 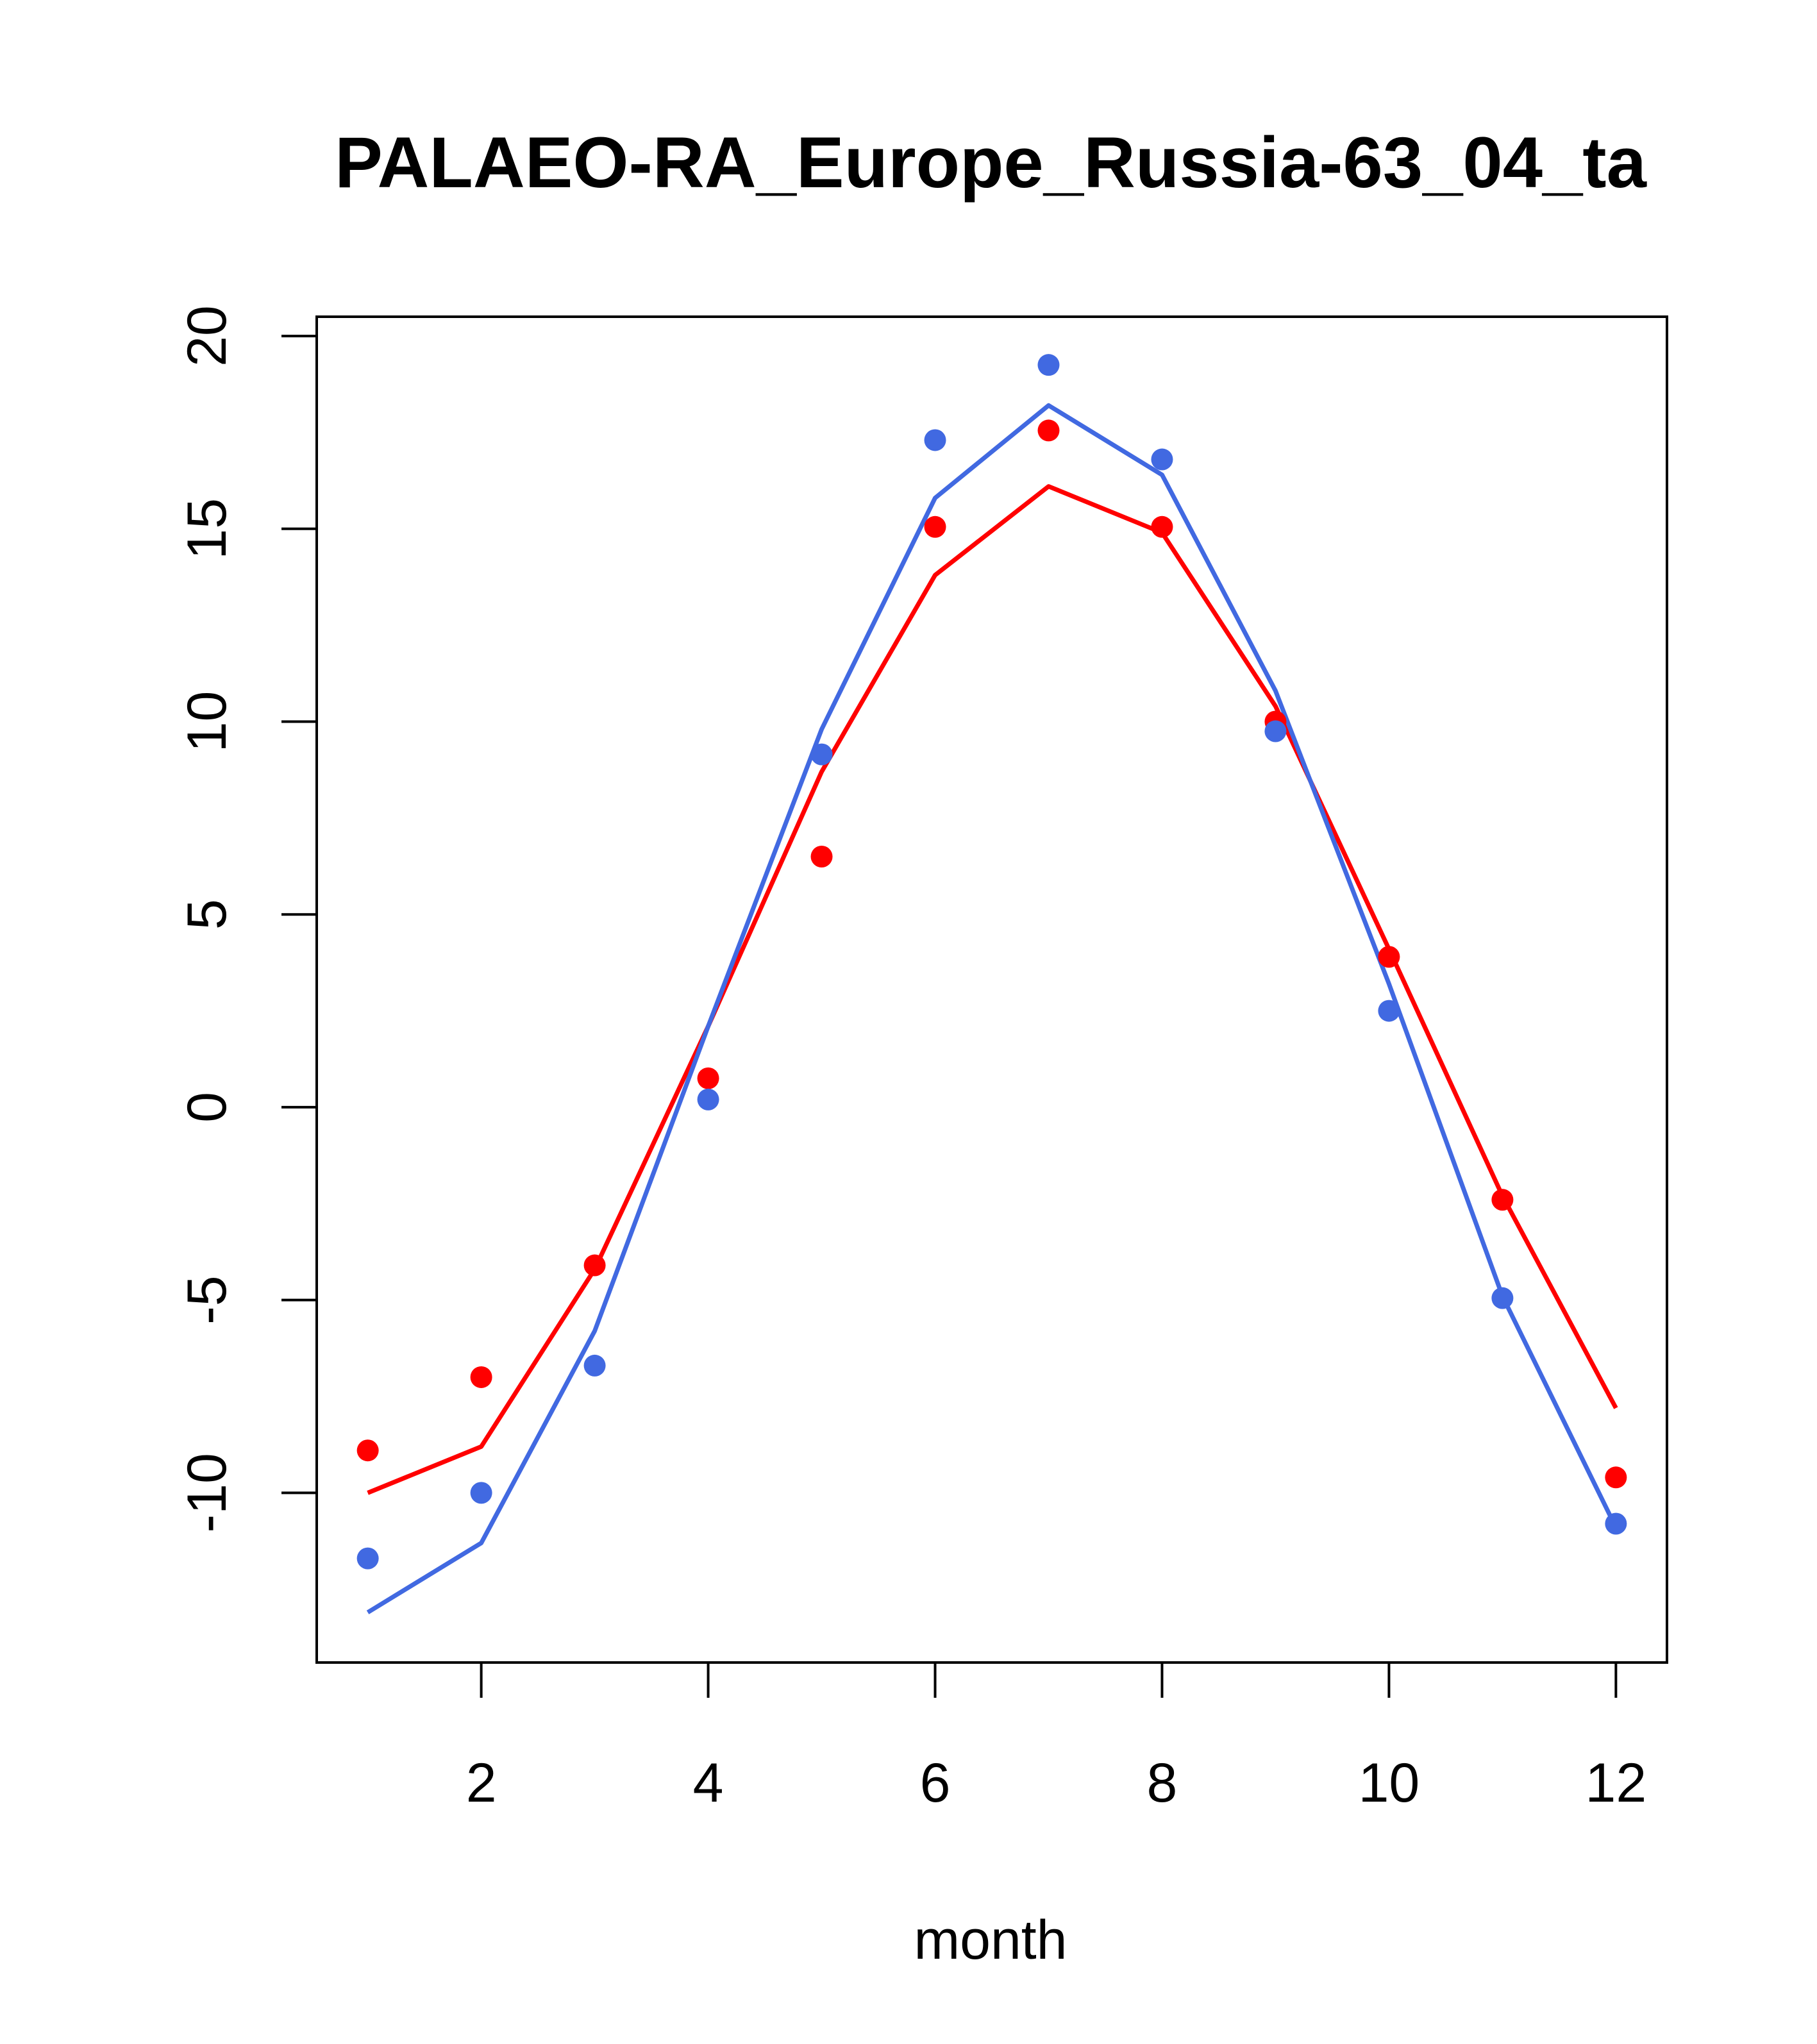 What do you see at coordinates (1163, 1783) in the screenshot?
I see `x-tick-label: 8` at bounding box center [1163, 1783].